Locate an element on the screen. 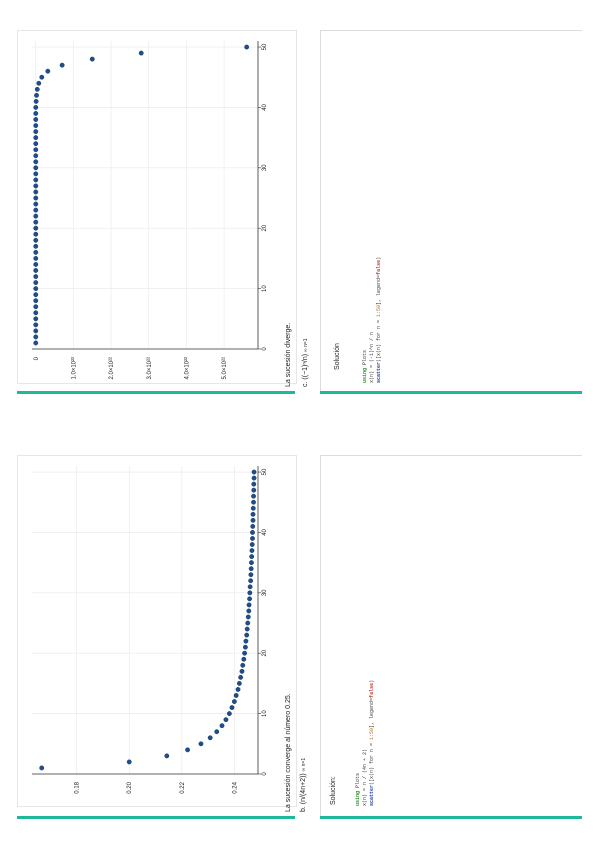 The width and height of the screenshot is (599, 848). code-number: 1:50 is located at coordinates (379, 310).